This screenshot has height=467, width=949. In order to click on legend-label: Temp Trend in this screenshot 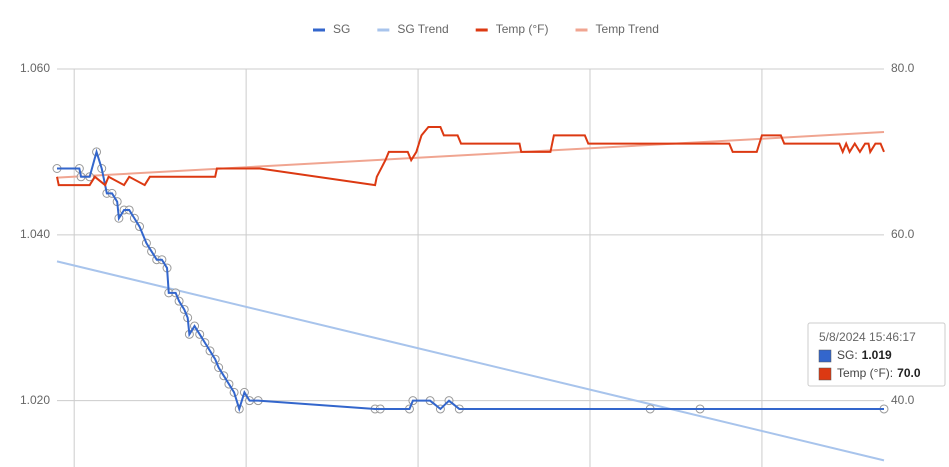, I will do `click(627, 29)`.